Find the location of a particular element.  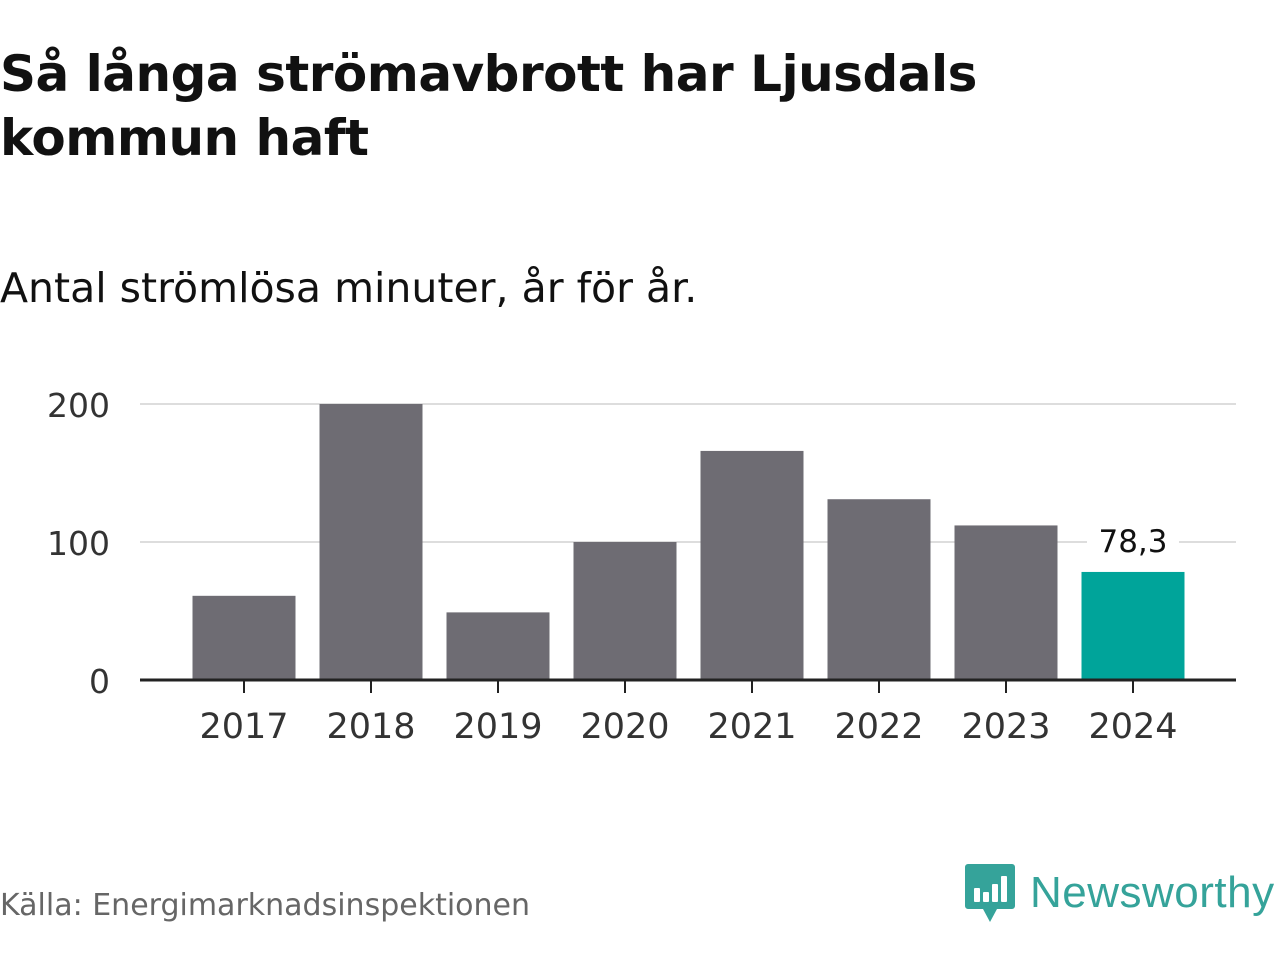

newsworthy-logo: Newsworthy is located at coordinates (1119, 893).